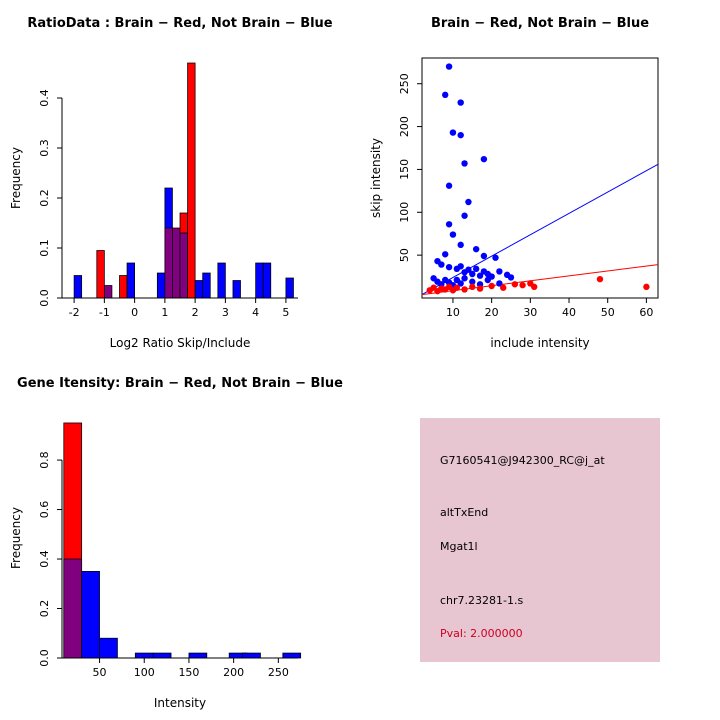 The height and width of the screenshot is (720, 720). I want to click on x-tick-label: 100, so click(144, 672).